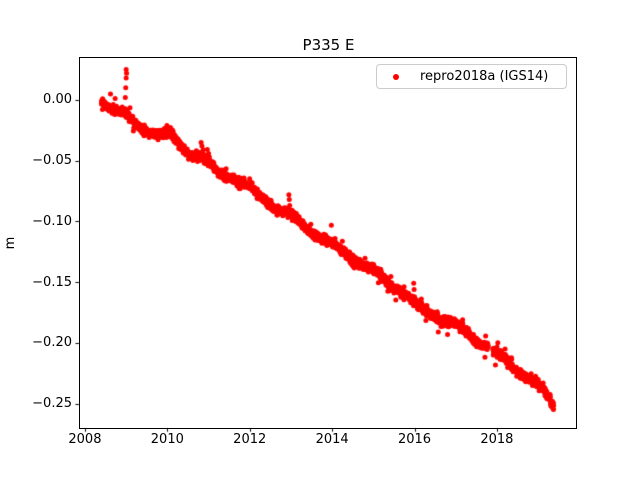 Image resolution: width=640 pixels, height=480 pixels. Describe the element at coordinates (52, 404) in the screenshot. I see `y-tick-label: −0.25` at that location.